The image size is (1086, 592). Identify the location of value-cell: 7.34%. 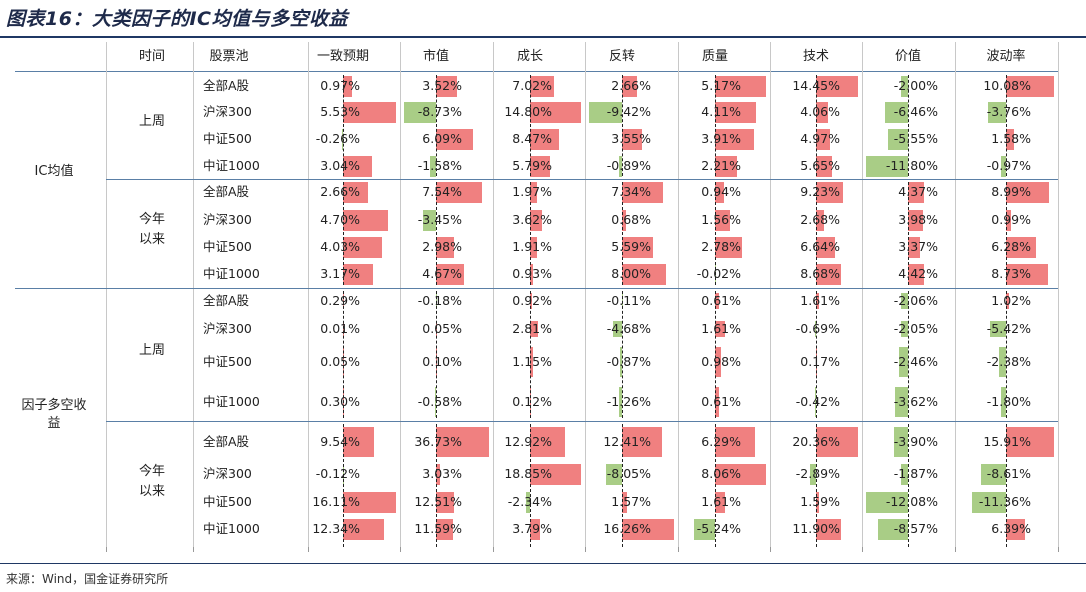
(631, 191).